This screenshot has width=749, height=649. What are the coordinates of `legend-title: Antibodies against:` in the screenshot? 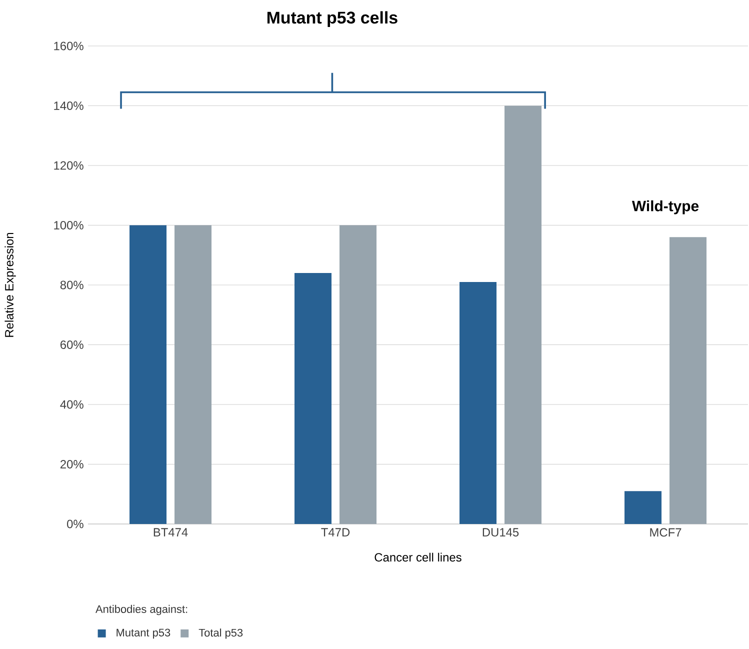 It's located at (142, 610).